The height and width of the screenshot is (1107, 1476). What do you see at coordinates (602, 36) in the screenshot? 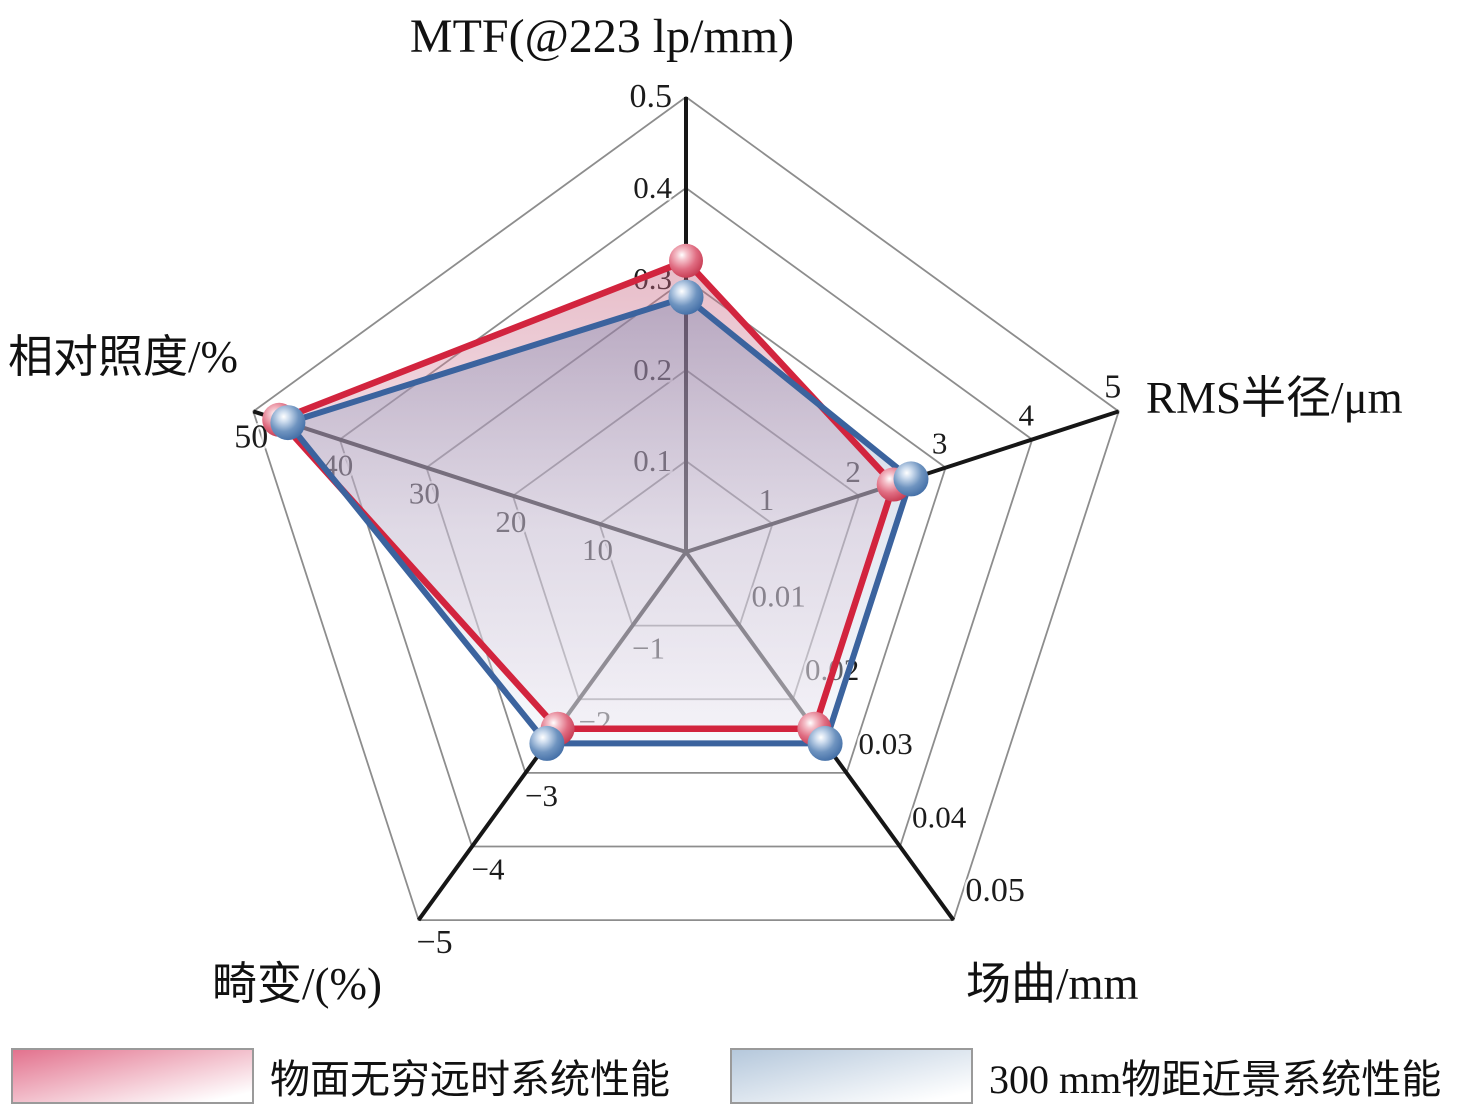
I see `axis-title: MTF(@223 lp/mm)` at bounding box center [602, 36].